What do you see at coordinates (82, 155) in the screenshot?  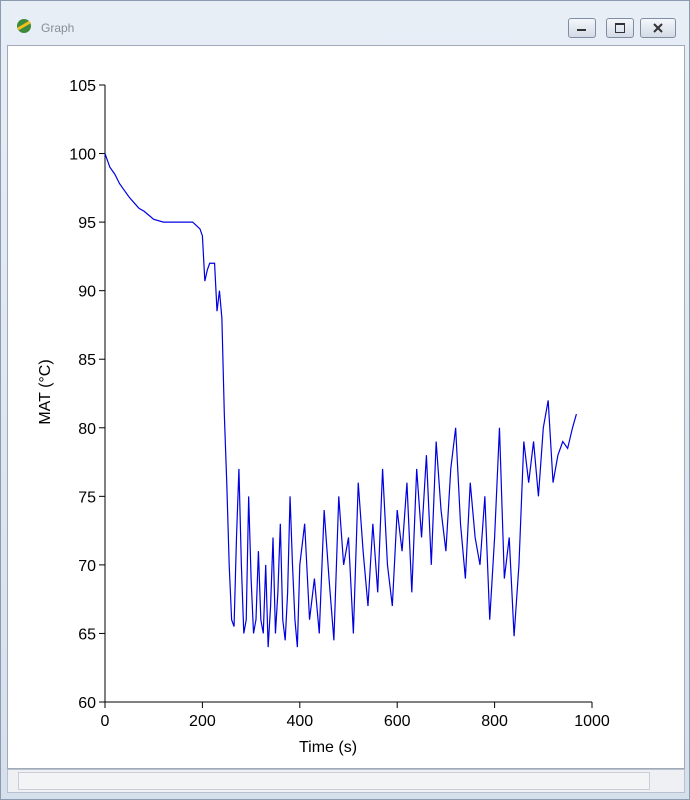 I see `y-tick-label: 100` at bounding box center [82, 155].